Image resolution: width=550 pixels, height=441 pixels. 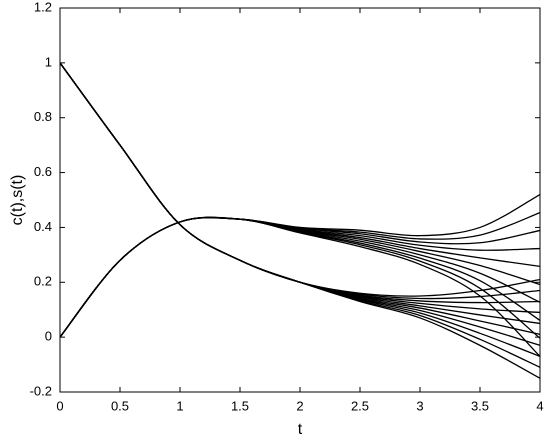 I want to click on x-tick-label: 2.5, so click(x=360, y=405).